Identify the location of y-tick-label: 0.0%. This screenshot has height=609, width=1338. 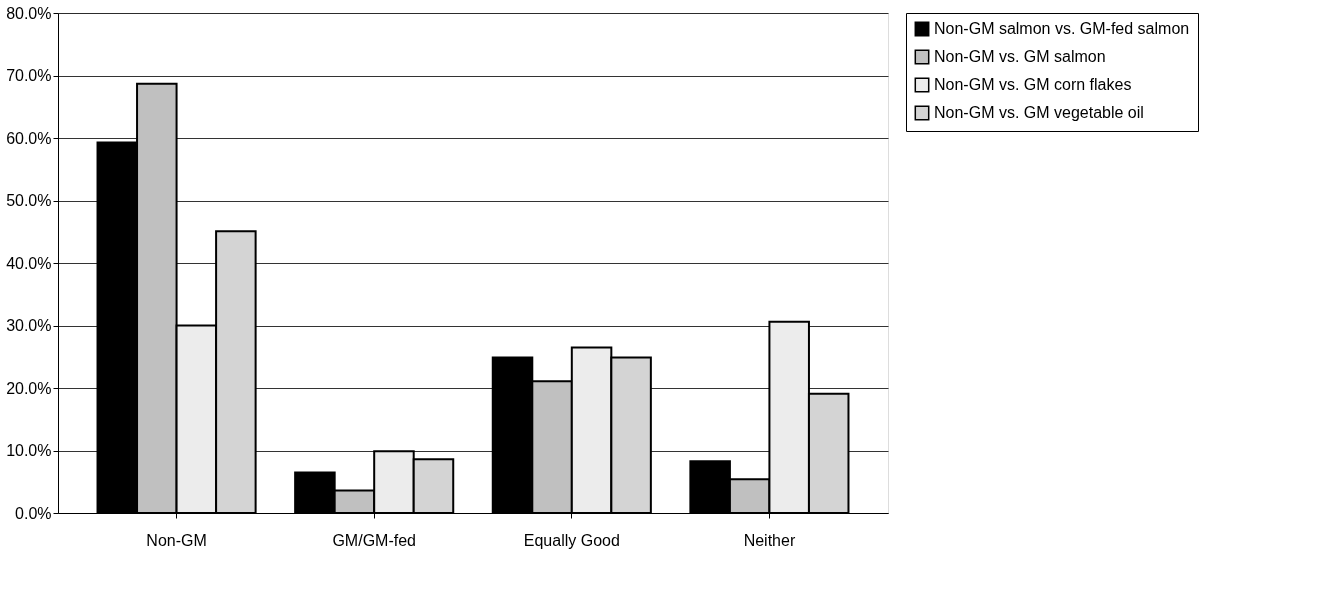
(33, 513).